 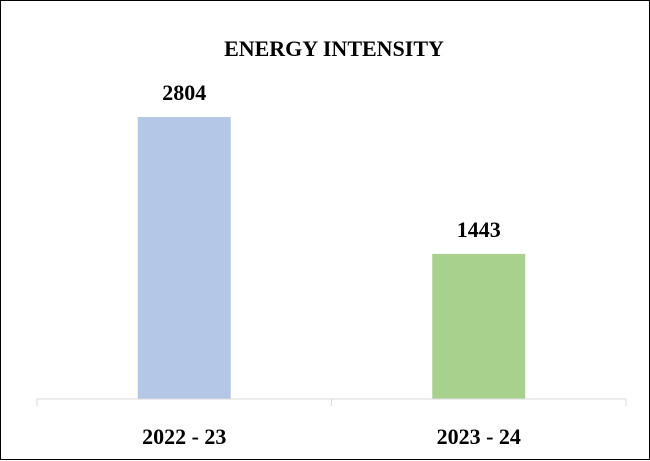 What do you see at coordinates (184, 92) in the screenshot?
I see `data-label: 2804` at bounding box center [184, 92].